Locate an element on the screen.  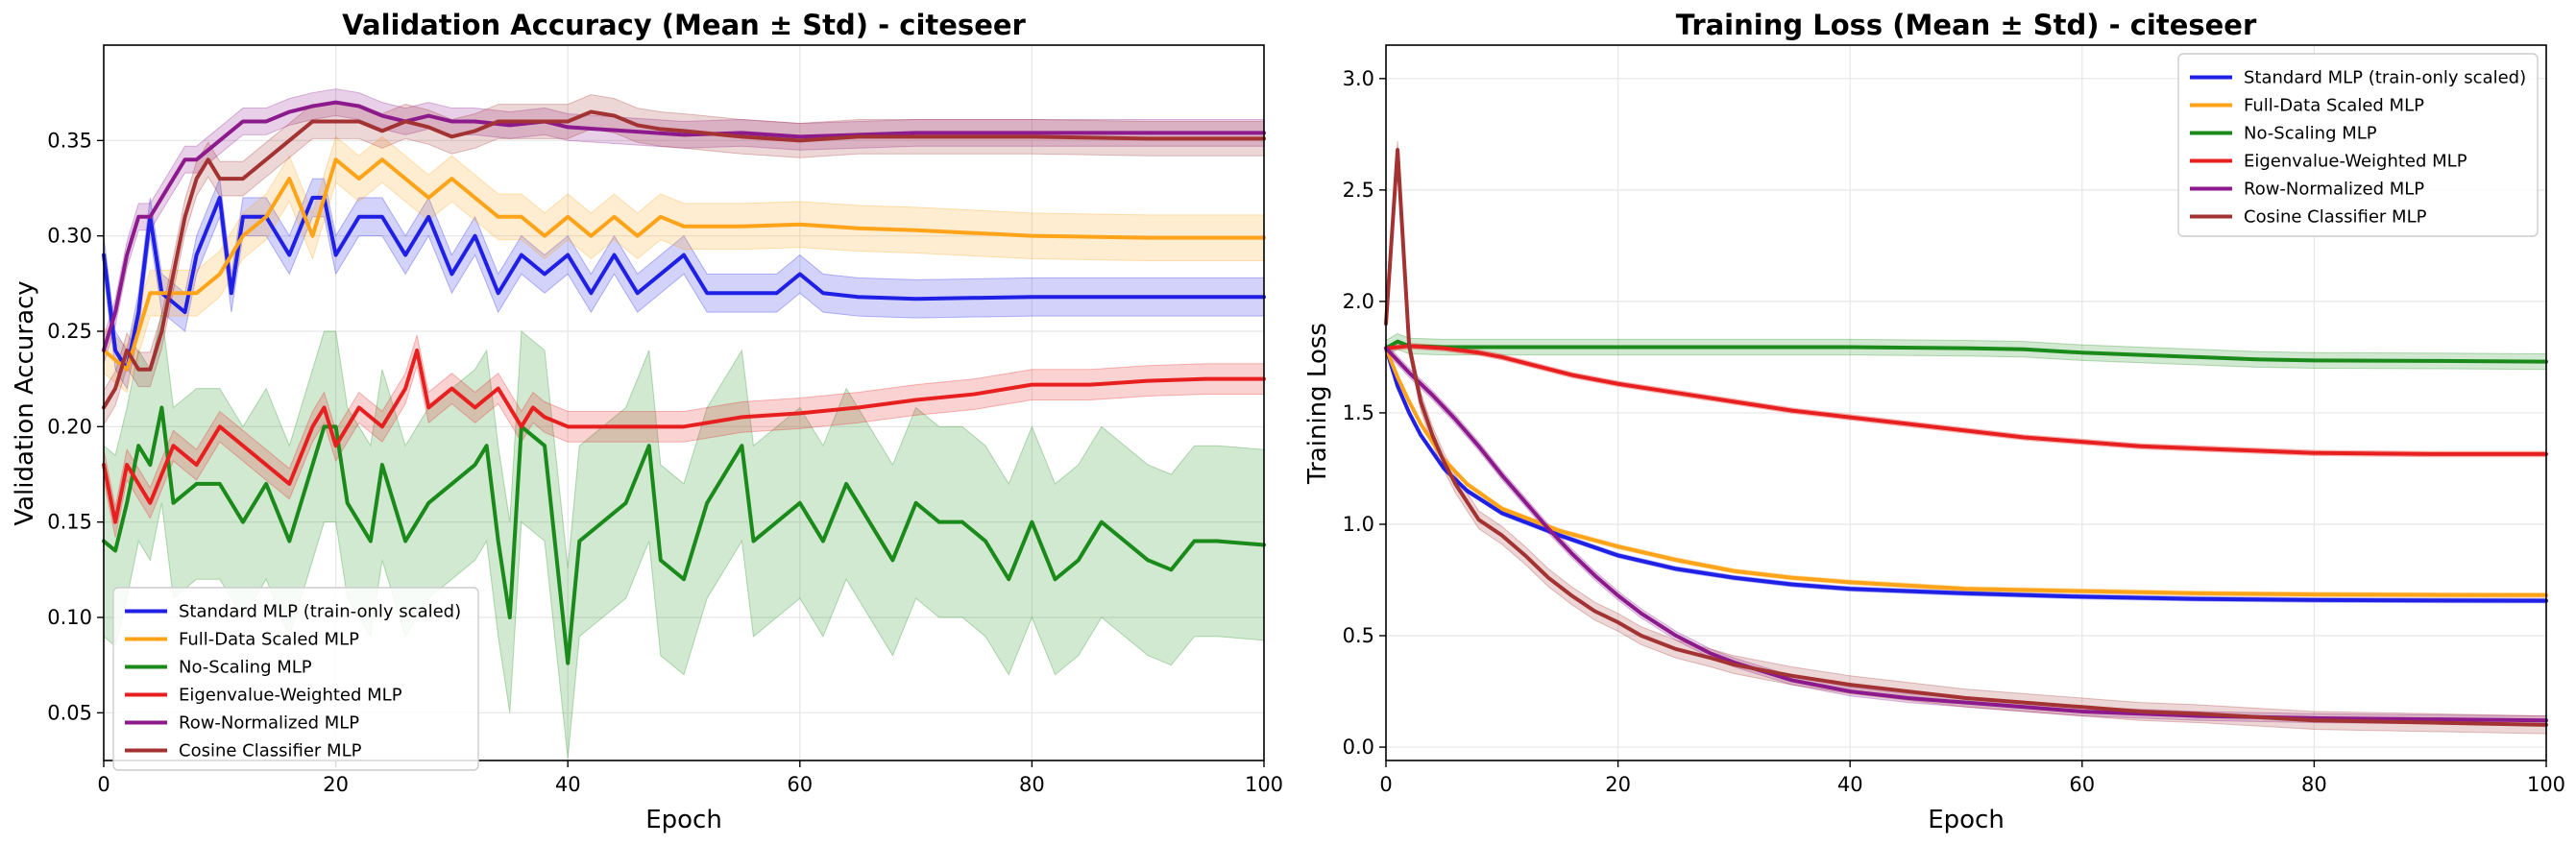
y-tick-label: 0.20 is located at coordinates (69, 426).